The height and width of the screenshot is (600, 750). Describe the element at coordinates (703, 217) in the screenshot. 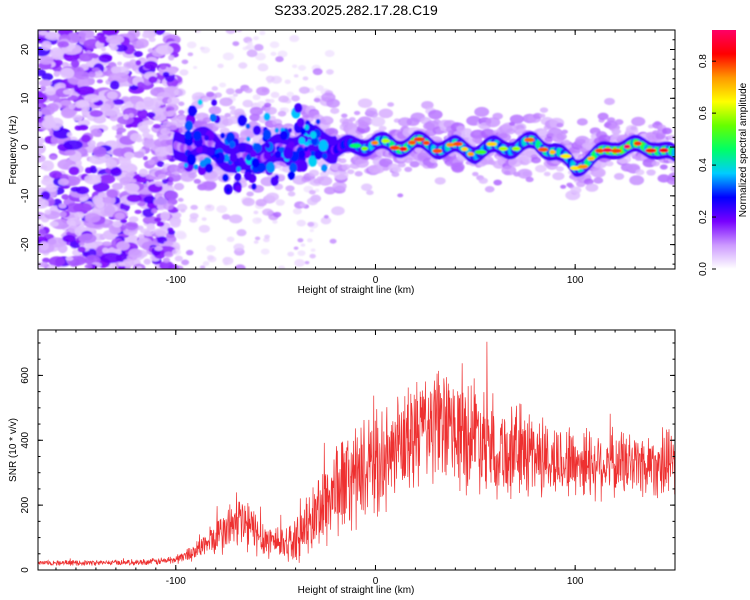

I see `colorbar-tick-label: 0.2` at that location.